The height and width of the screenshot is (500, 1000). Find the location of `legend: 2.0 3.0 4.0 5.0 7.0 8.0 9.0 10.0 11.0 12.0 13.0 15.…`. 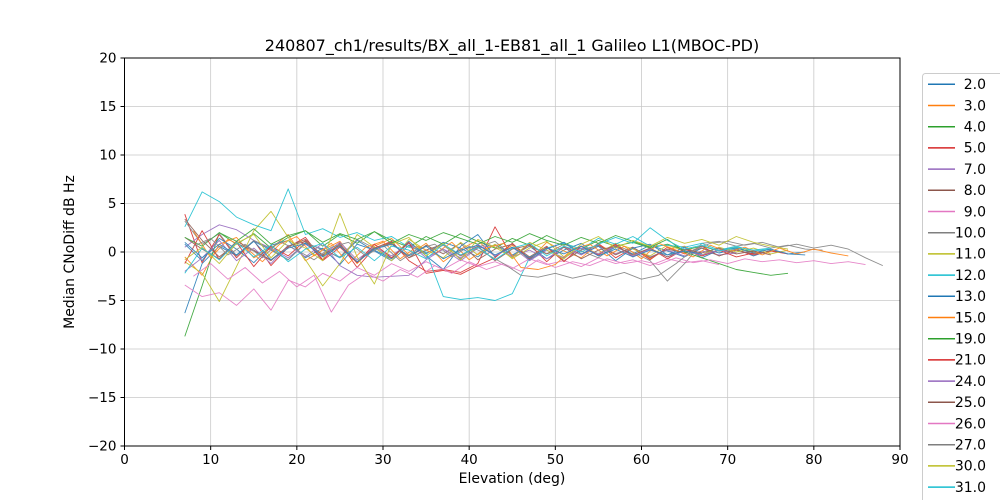

legend: 2.0 3.0 4.0 5.0 7.0 8.0 9.0 10.0 11.0 12.0 13.0 15.… is located at coordinates (961, 286).